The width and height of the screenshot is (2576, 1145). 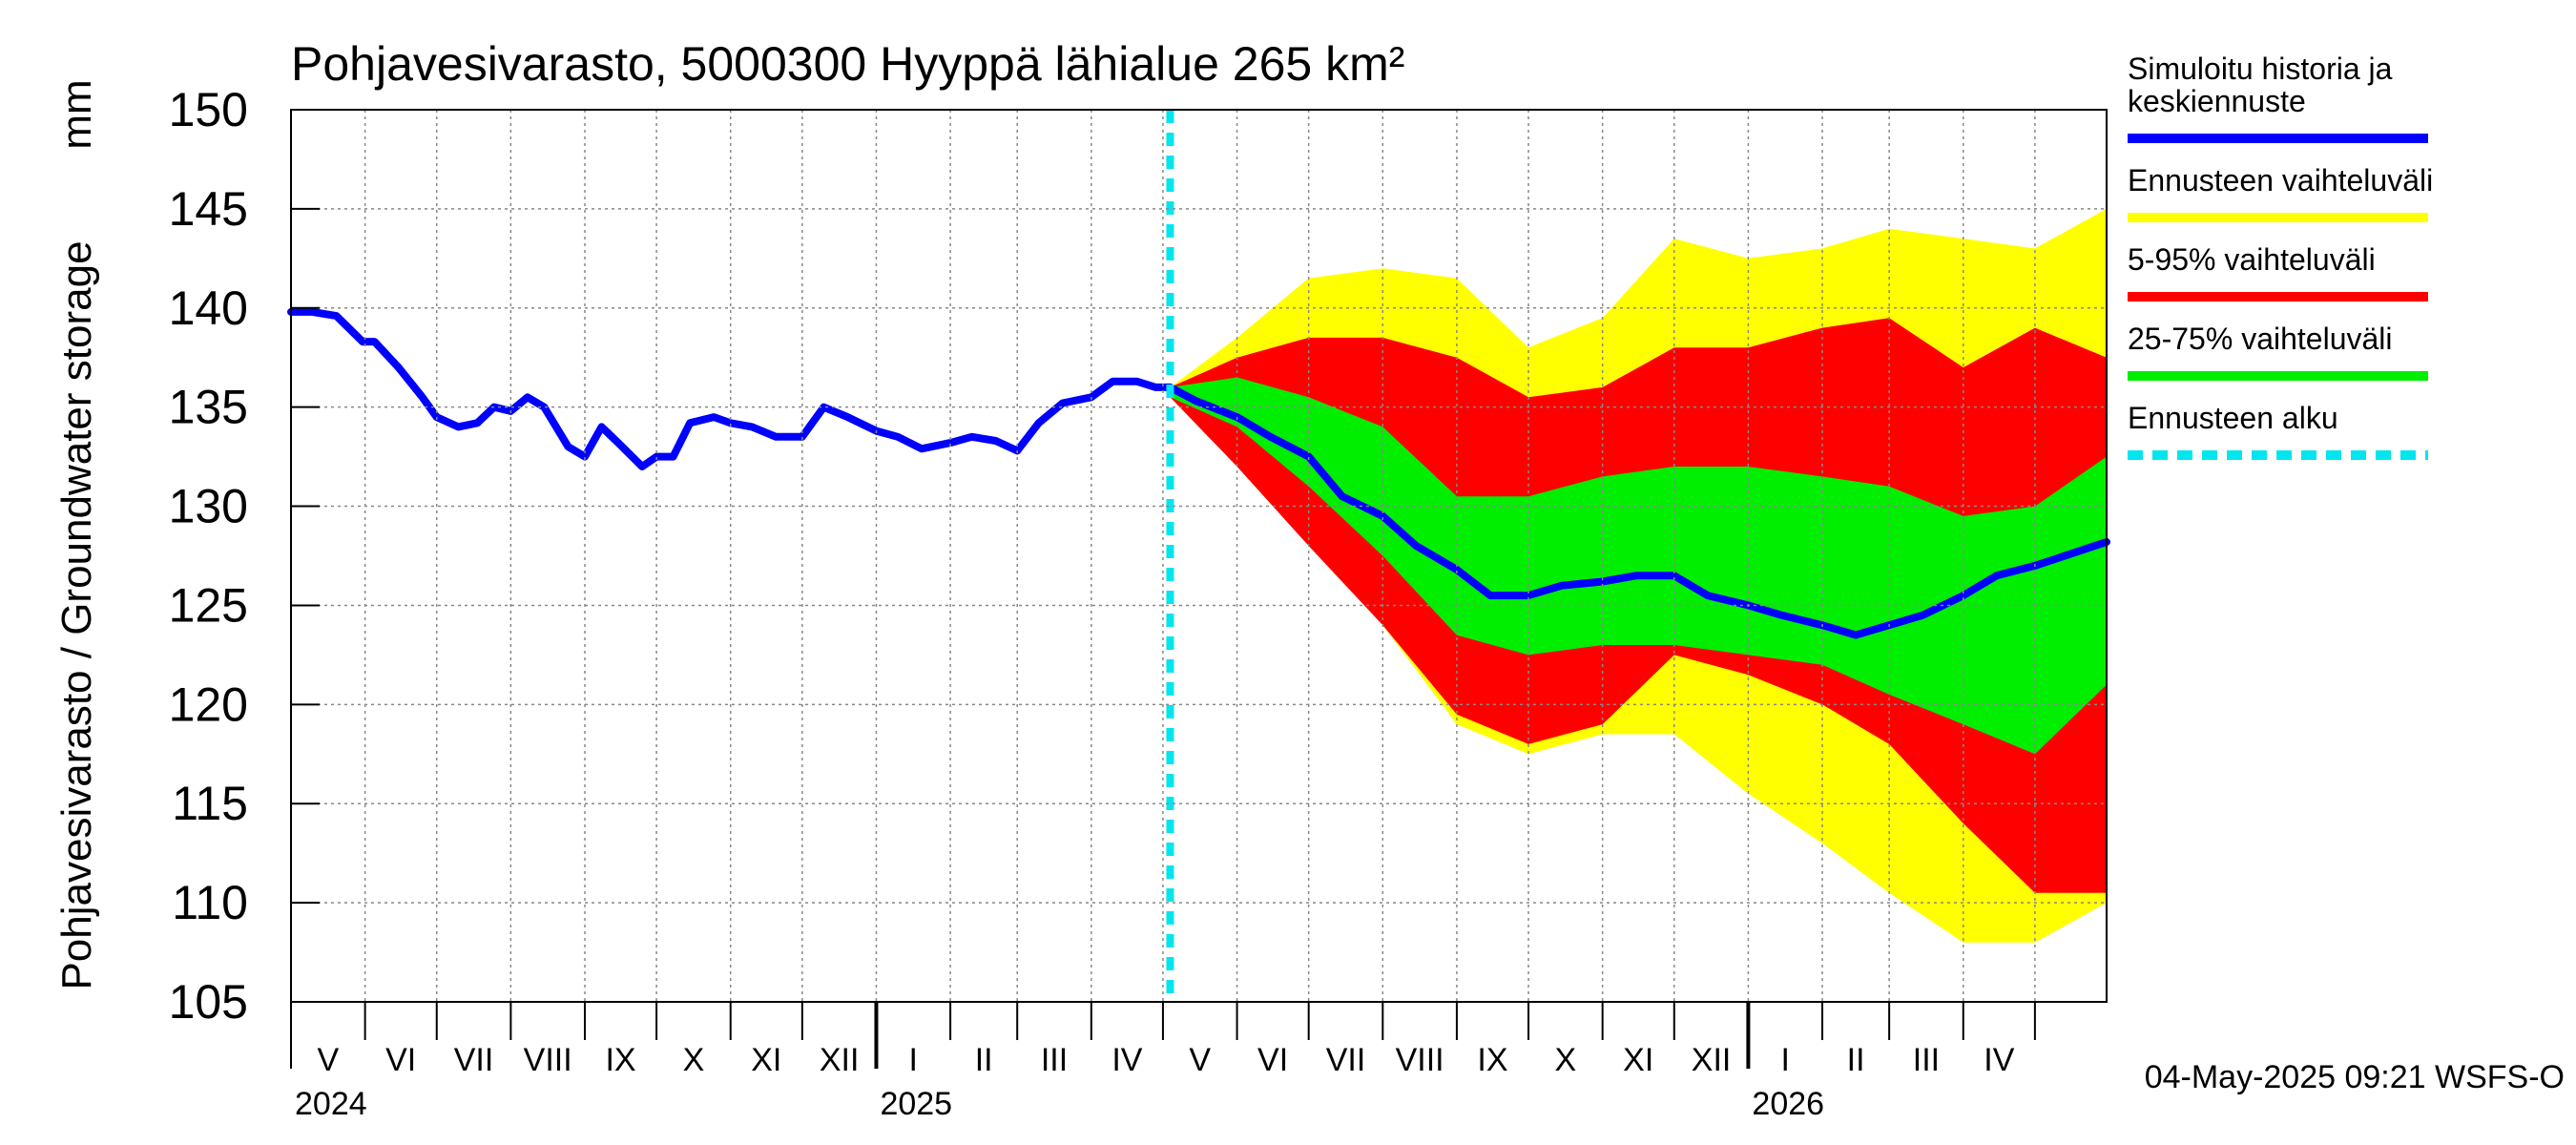 What do you see at coordinates (210, 903) in the screenshot?
I see `y-tick-label: 110` at bounding box center [210, 903].